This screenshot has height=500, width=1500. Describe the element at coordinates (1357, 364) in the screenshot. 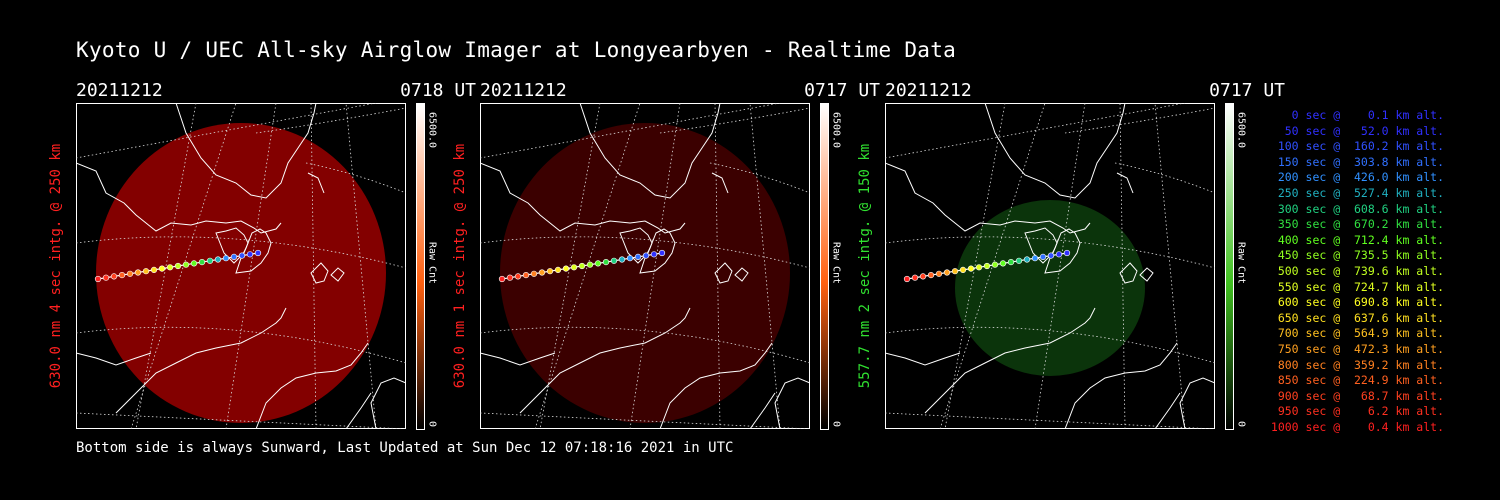

I see `legend-entry: 800 sec @ 359.2 km alt.` at that location.